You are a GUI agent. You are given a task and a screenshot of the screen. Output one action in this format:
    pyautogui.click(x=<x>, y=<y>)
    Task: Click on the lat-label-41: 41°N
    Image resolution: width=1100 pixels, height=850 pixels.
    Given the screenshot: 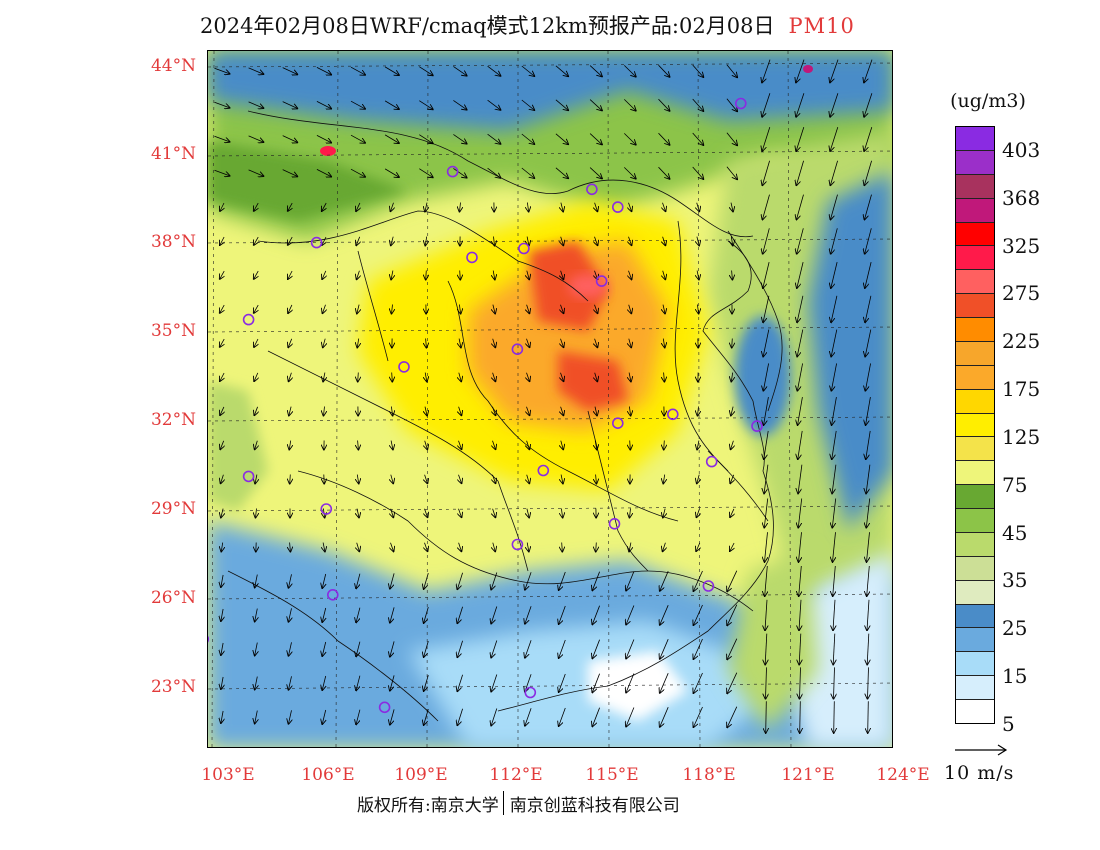 What is the action you would take?
    pyautogui.click(x=173, y=154)
    